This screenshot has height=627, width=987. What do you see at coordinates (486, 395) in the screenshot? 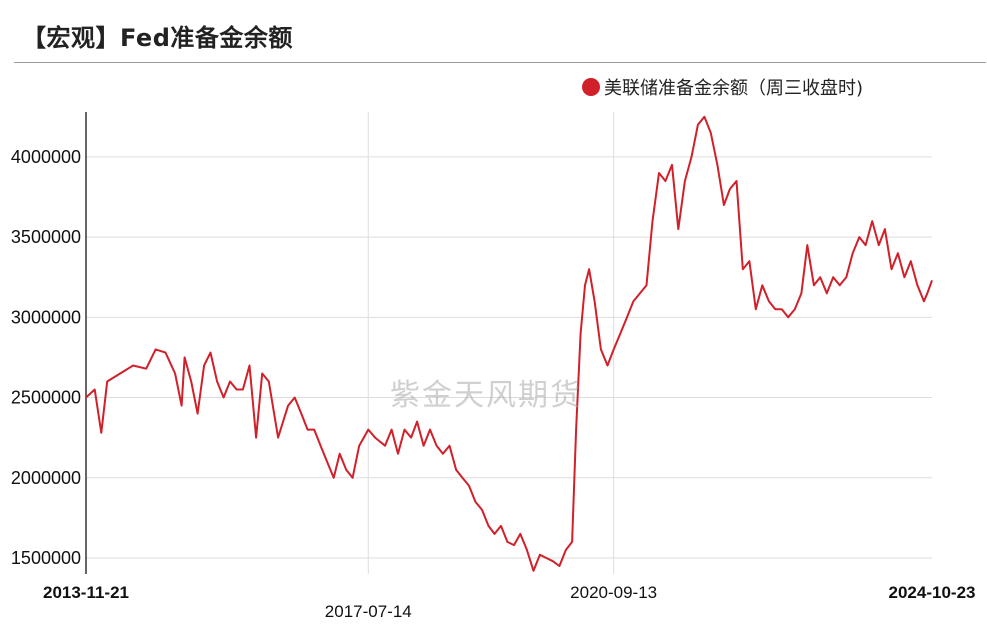
I see `watermark: 紫金天风期货` at bounding box center [486, 395].